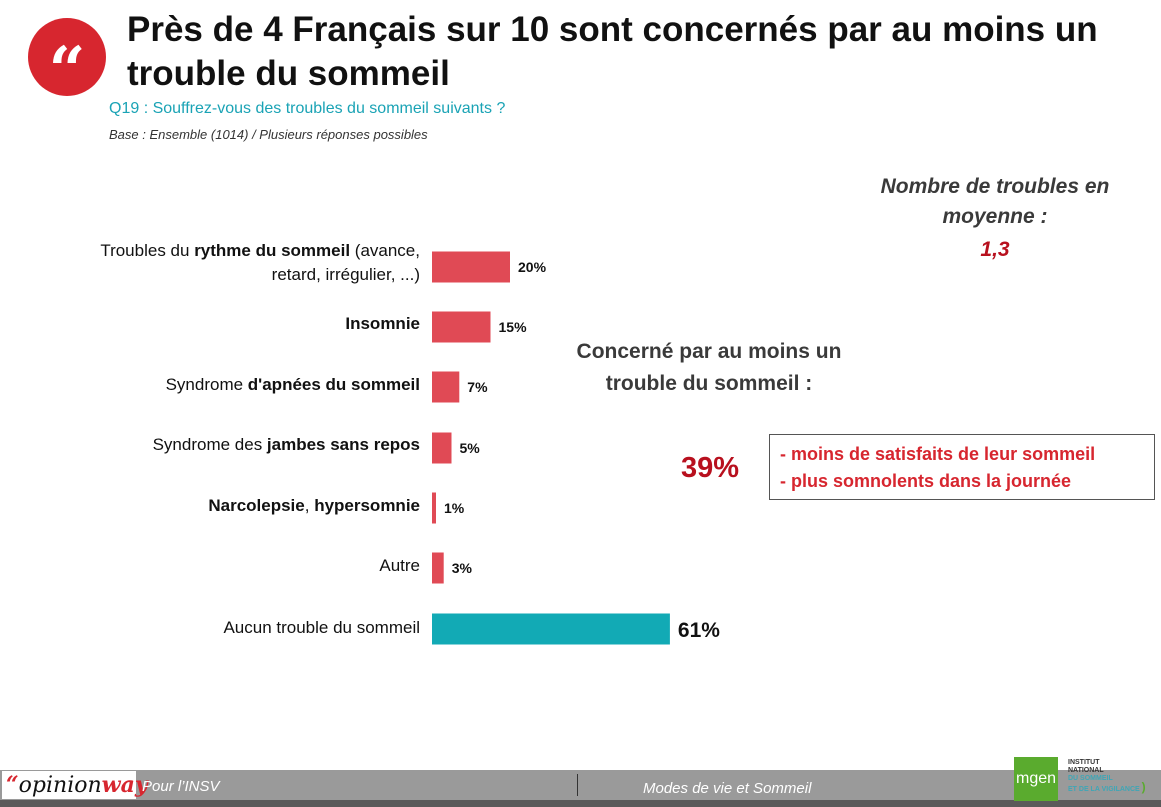  I want to click on category-label-autre: Autre, so click(399, 565).